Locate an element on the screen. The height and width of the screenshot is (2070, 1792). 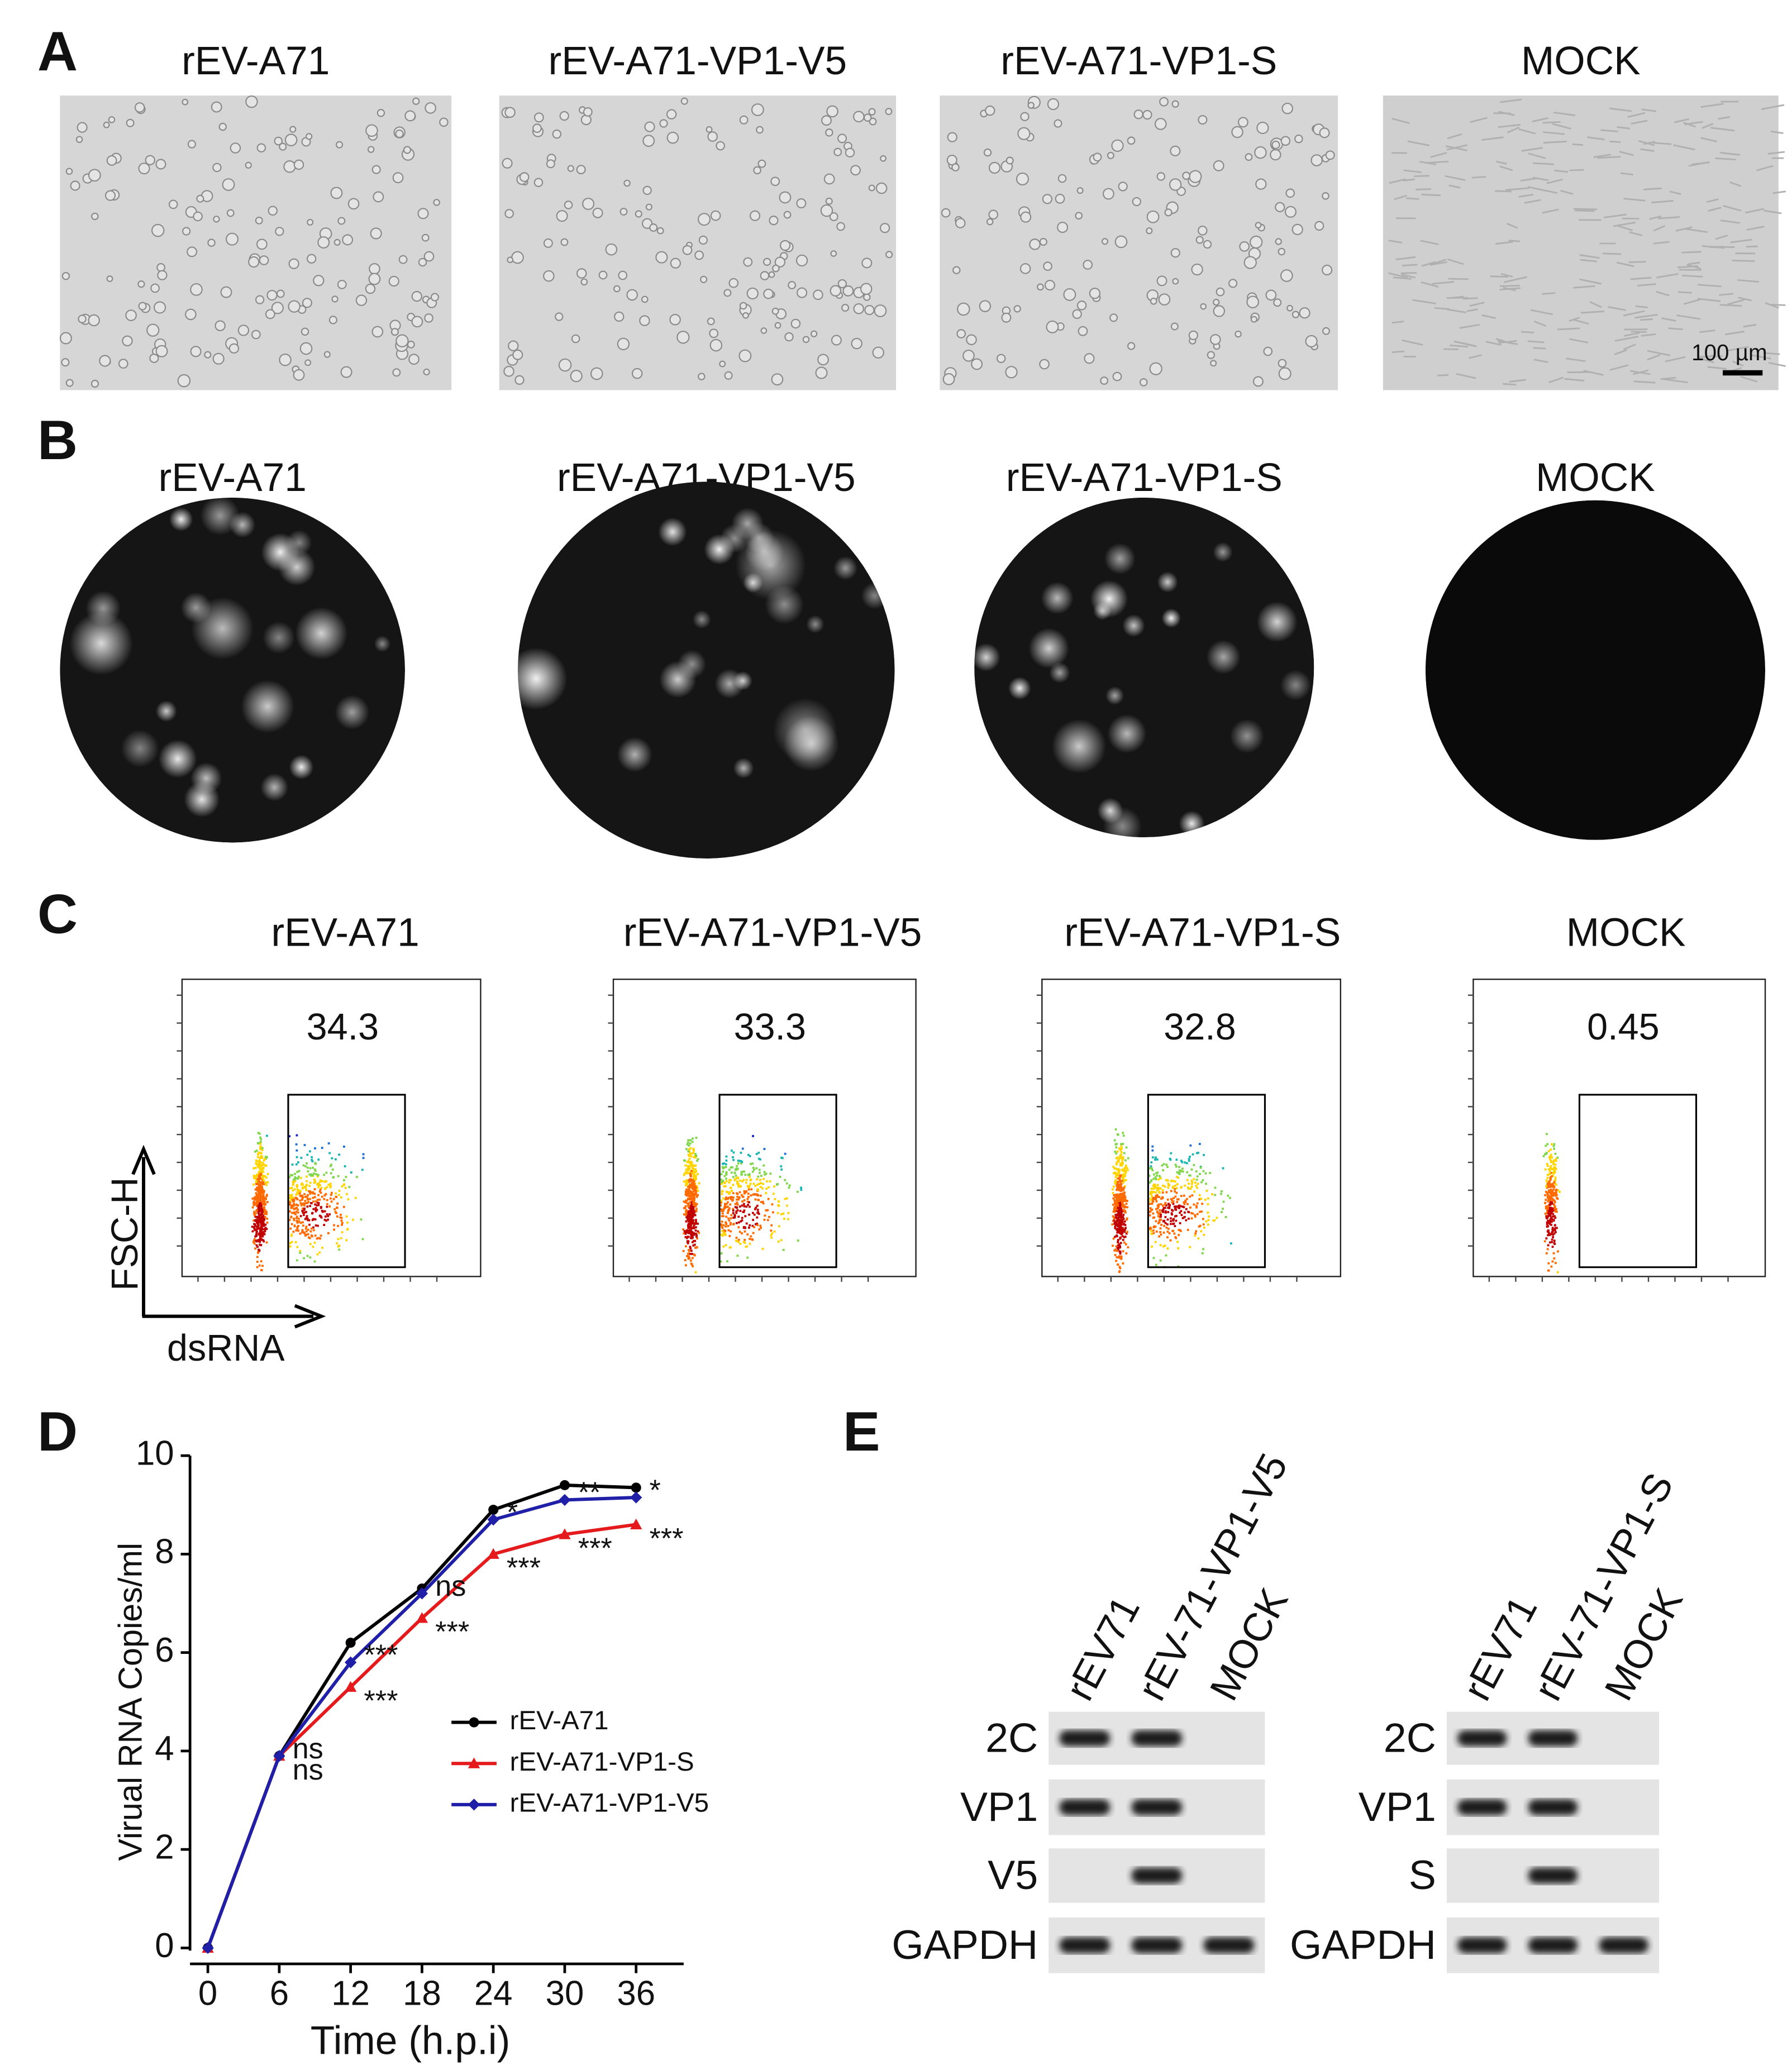
significance-label: *** is located at coordinates (381, 1655).